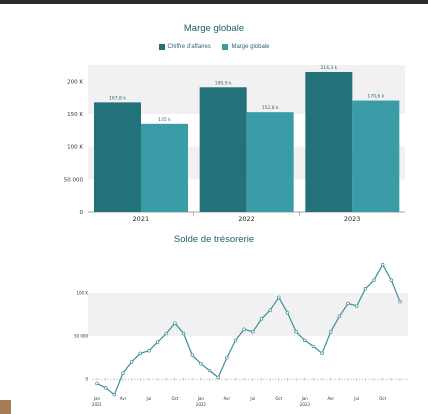 The width and height of the screenshot is (428, 414). Describe the element at coordinates (214, 239) in the screenshot. I see `line-chart-title: Solde de trésorerie` at that location.